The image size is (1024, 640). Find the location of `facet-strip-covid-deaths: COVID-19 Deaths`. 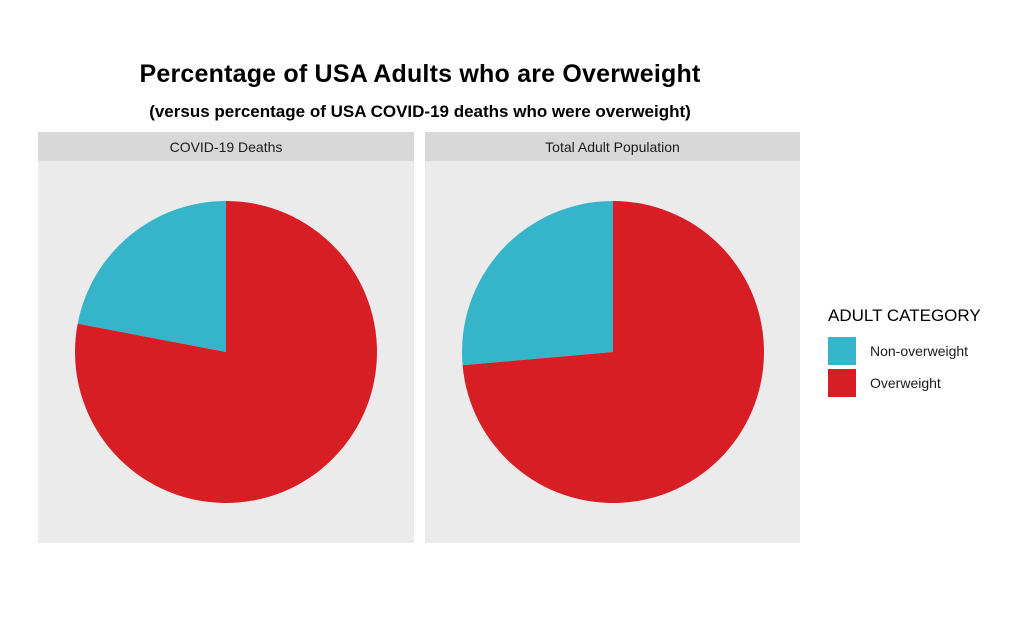

facet-strip-covid-deaths: COVID-19 Deaths is located at coordinates (226, 146).